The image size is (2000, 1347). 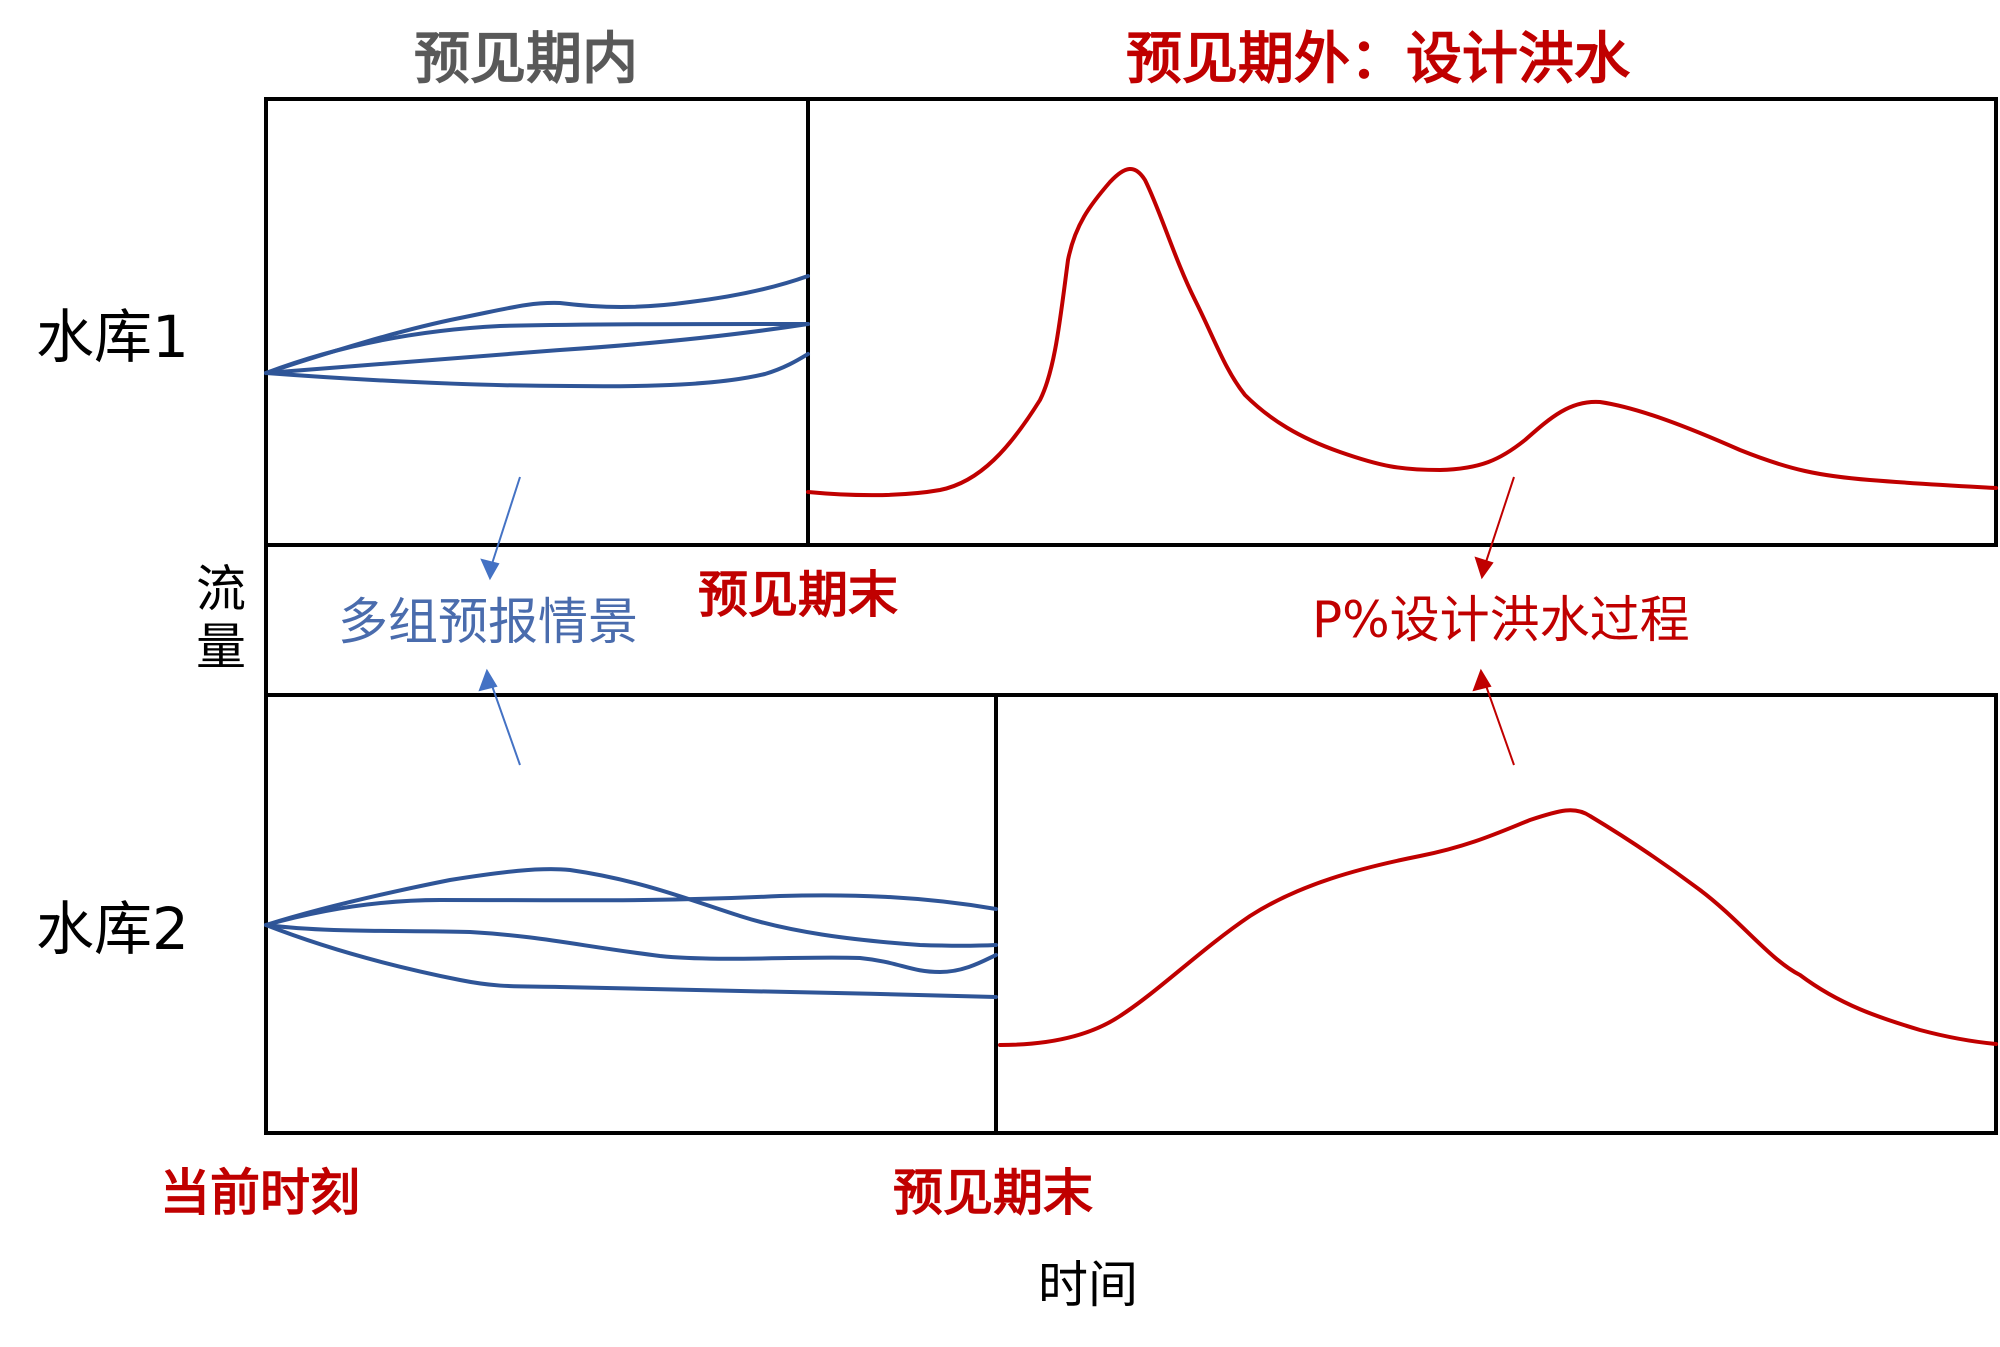 What do you see at coordinates (112, 337) in the screenshot?
I see `row-label-reservoir1: 水库1` at bounding box center [112, 337].